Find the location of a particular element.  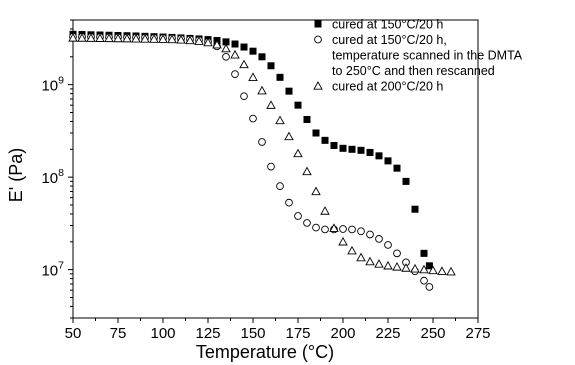

legend-item-3: cured at 200°C/20 h is located at coordinates (378, 87).